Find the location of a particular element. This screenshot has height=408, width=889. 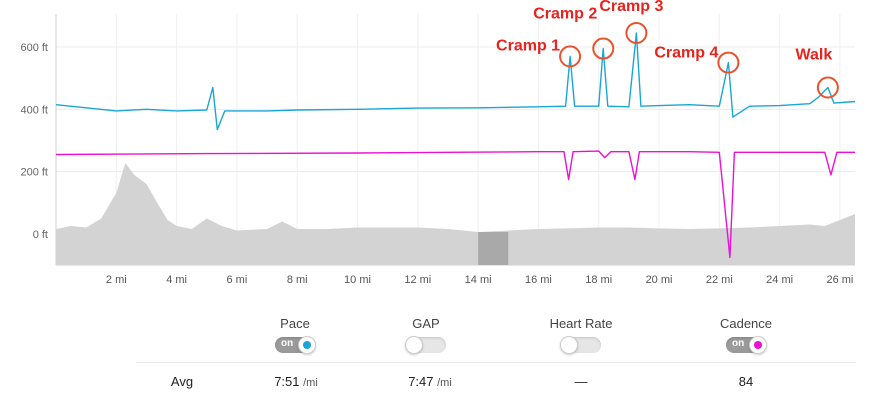

x-tick-label: 16 mi is located at coordinates (538, 280).